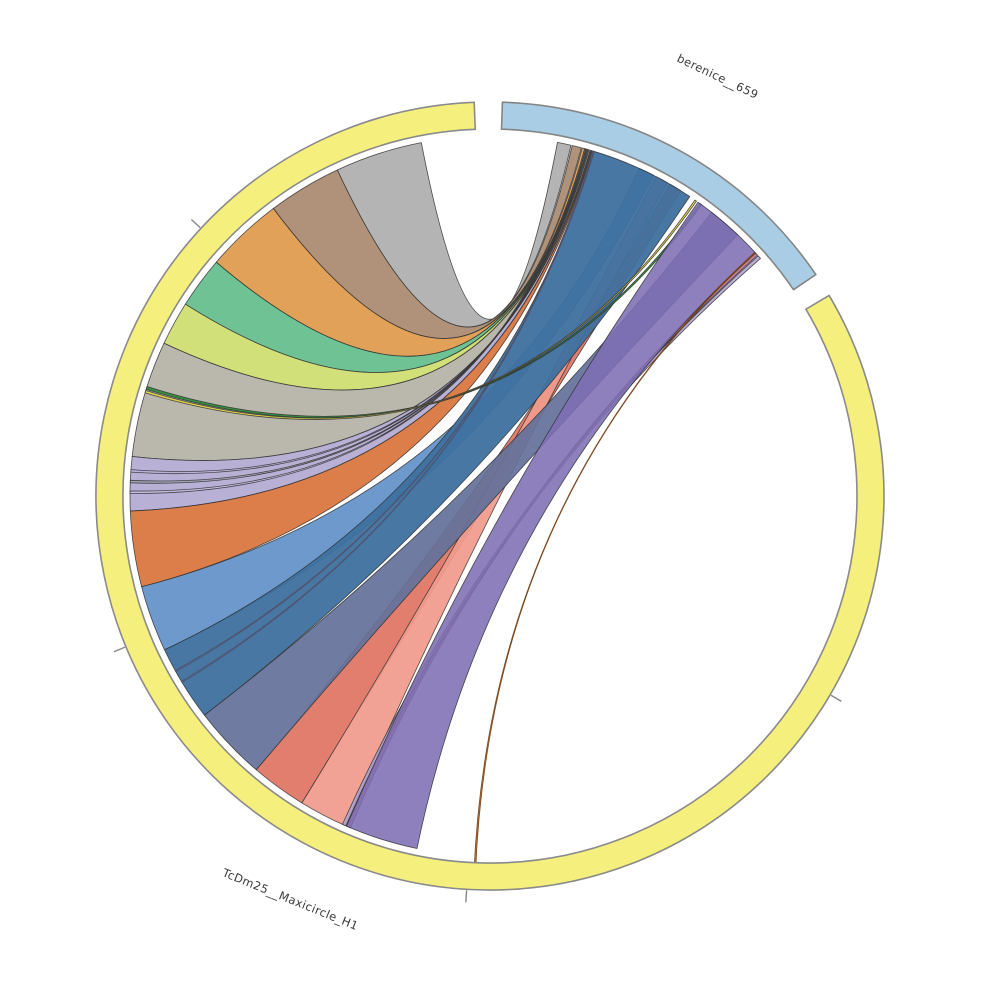  I want to click on label-maxicircle: TcDm25__Maxicircle_H1, so click(290, 899).